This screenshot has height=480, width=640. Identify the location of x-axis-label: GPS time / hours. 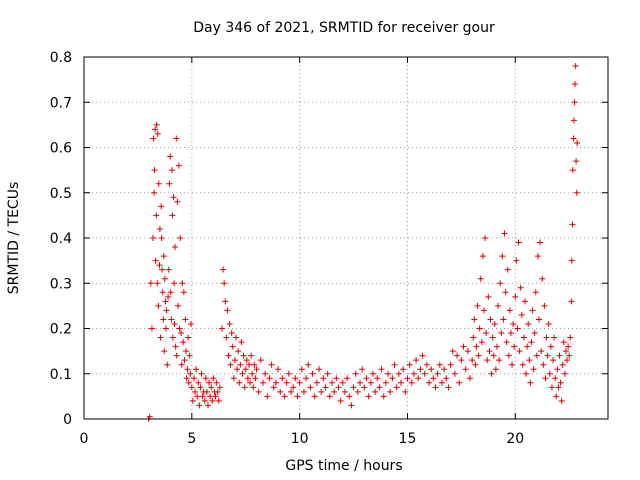
(343, 466).